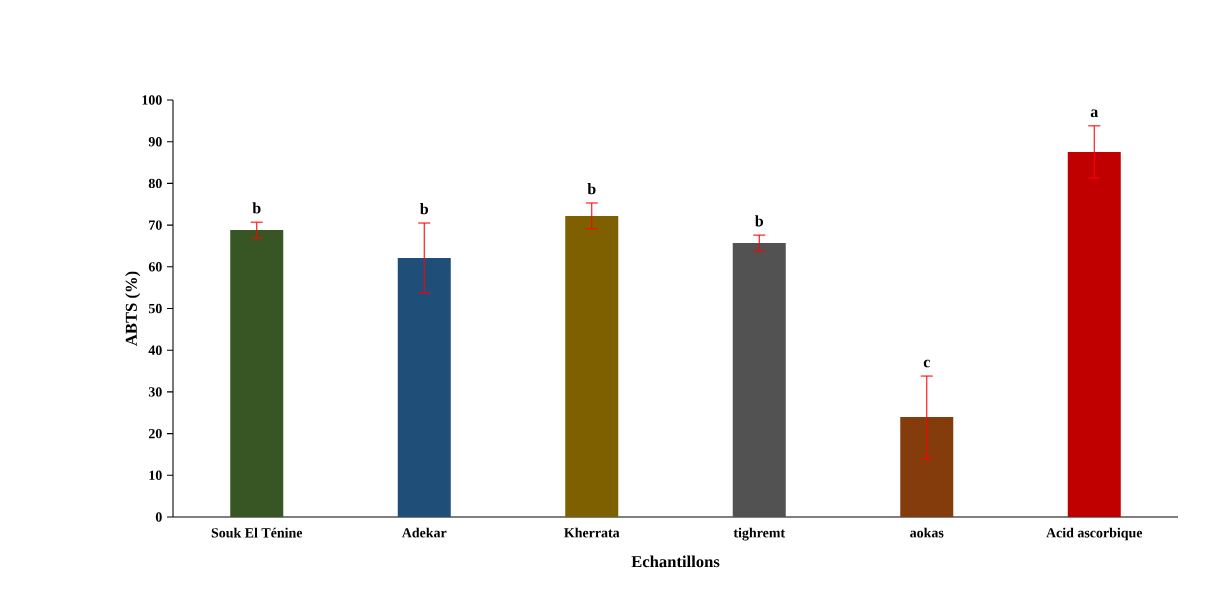 This screenshot has height=610, width=1208. I want to click on x-tick-label: Adekar, so click(424, 532).